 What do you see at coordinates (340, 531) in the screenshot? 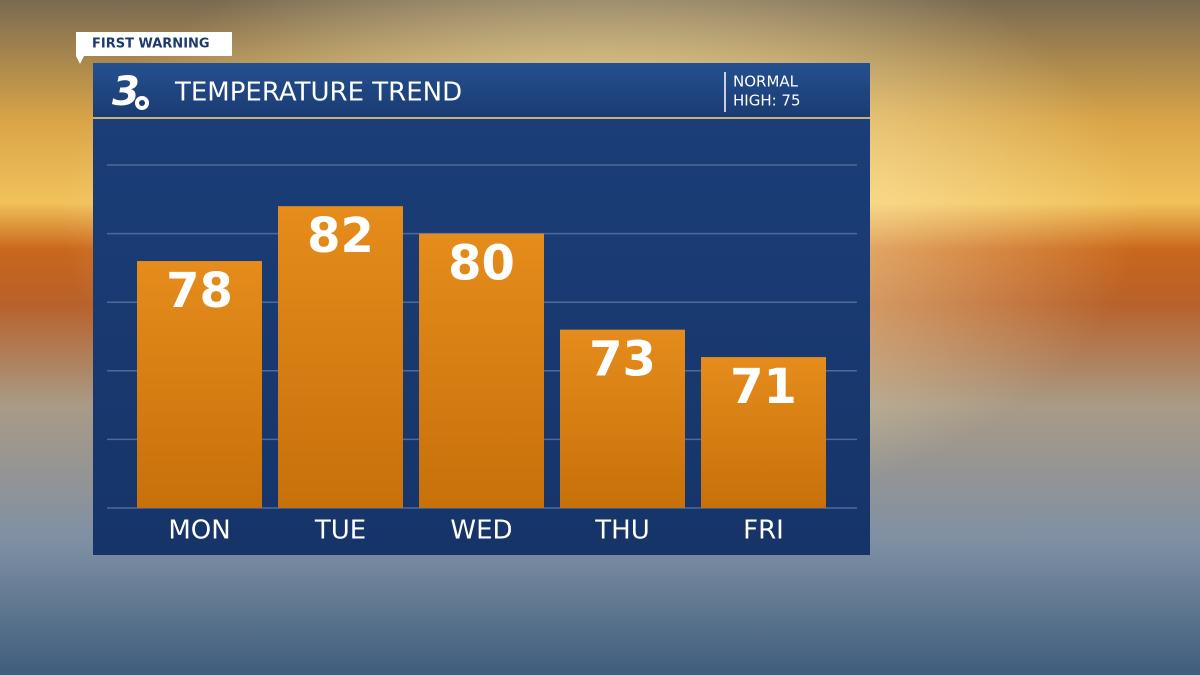
I see `x-tick-label: TUE` at bounding box center [340, 531].